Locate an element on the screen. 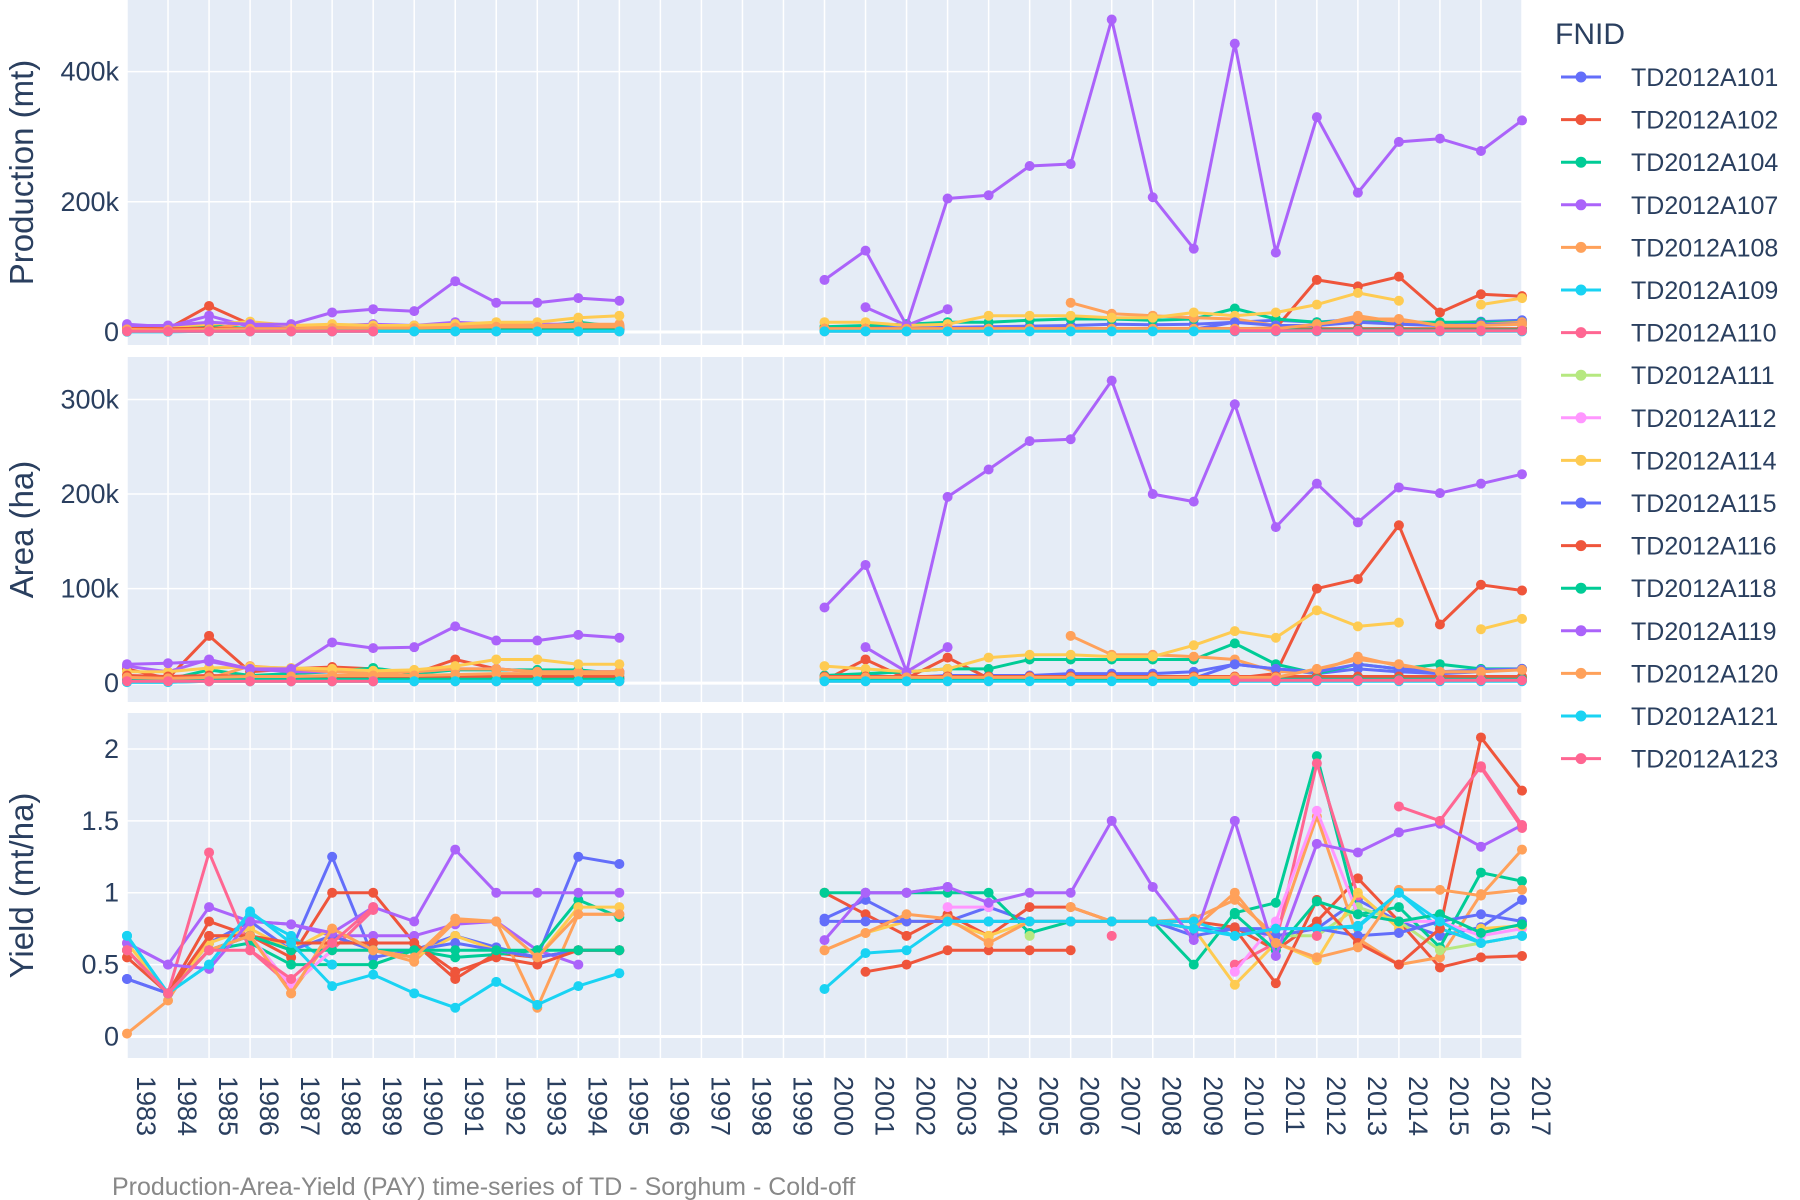 The width and height of the screenshot is (1800, 1200). legend-item-TD2012A112: TD2012A112 is located at coordinates (1668, 419).